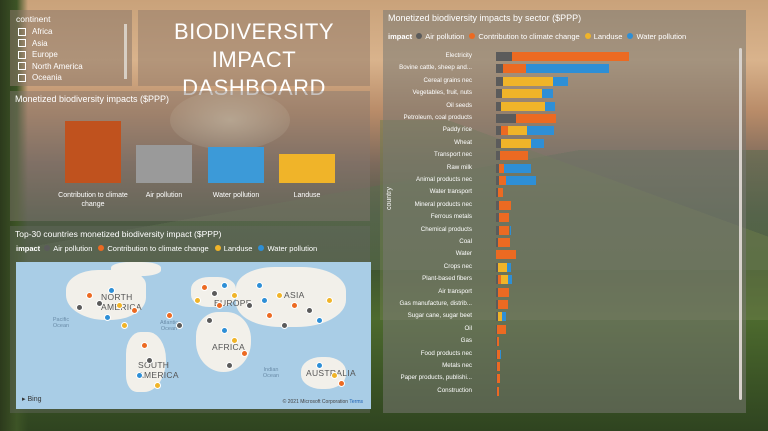  What do you see at coordinates (560, 279) in the screenshot?
I see `sector-row: Plant-based fibers` at bounding box center [560, 279].